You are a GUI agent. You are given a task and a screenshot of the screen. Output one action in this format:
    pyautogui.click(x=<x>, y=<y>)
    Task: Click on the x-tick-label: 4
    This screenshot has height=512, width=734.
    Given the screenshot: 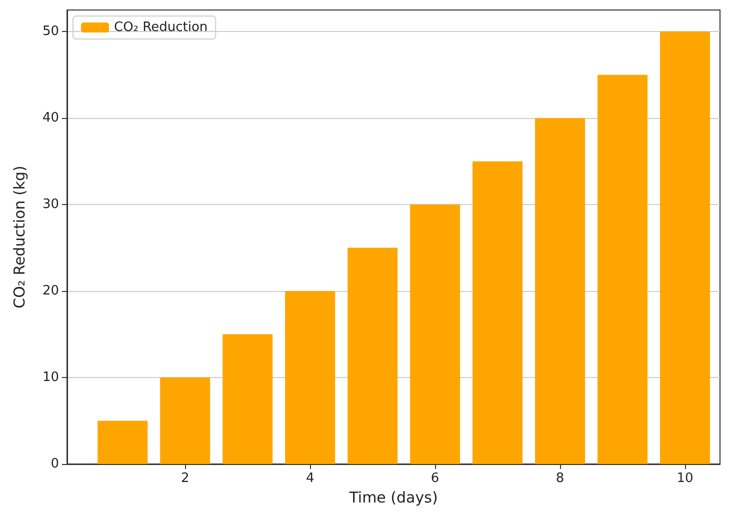 What is the action you would take?
    pyautogui.click(x=310, y=478)
    